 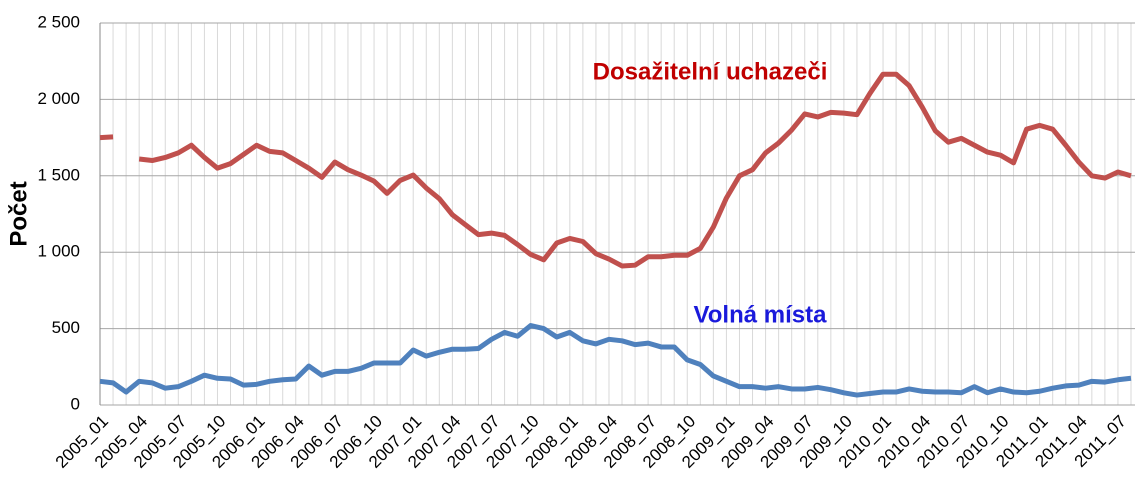 What do you see at coordinates (58, 174) in the screenshot?
I see `y-tick-label: 1 500` at bounding box center [58, 174].